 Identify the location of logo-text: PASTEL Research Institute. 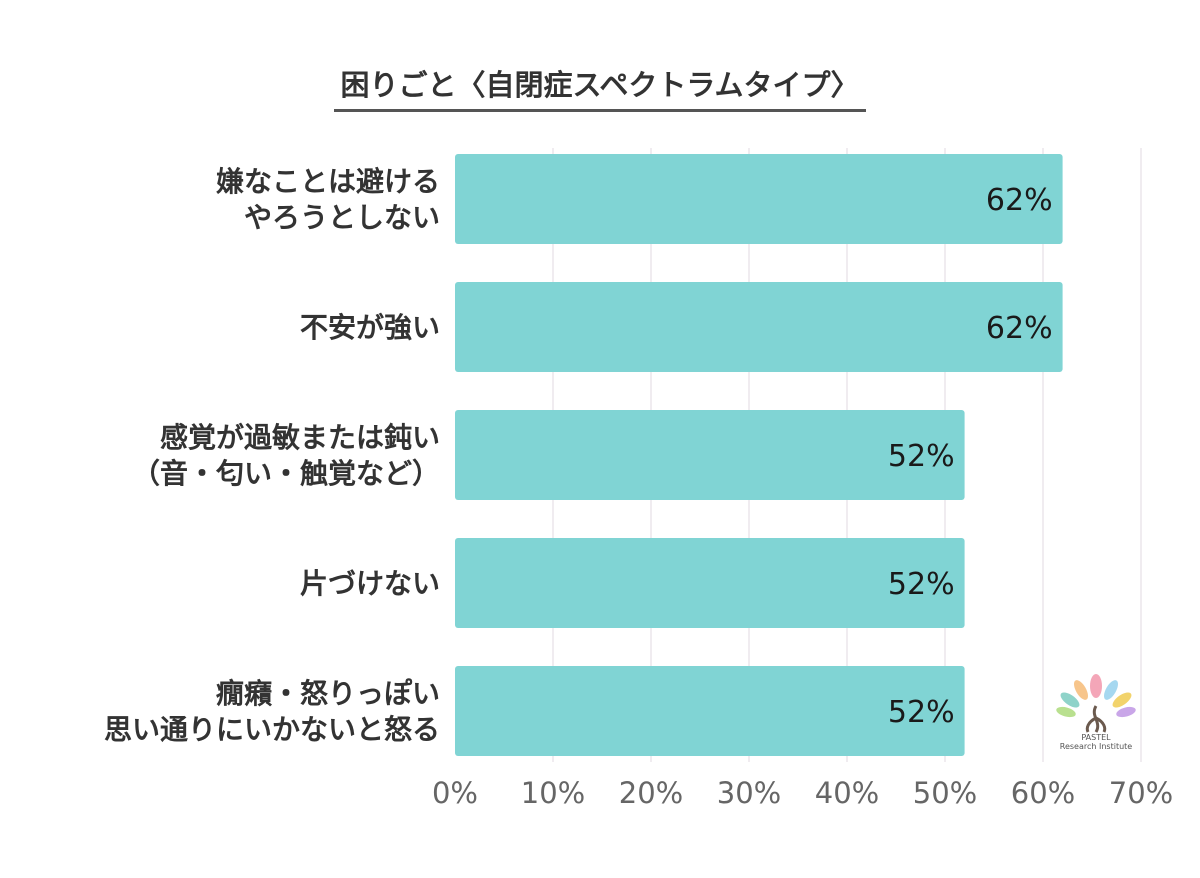
(1096, 742).